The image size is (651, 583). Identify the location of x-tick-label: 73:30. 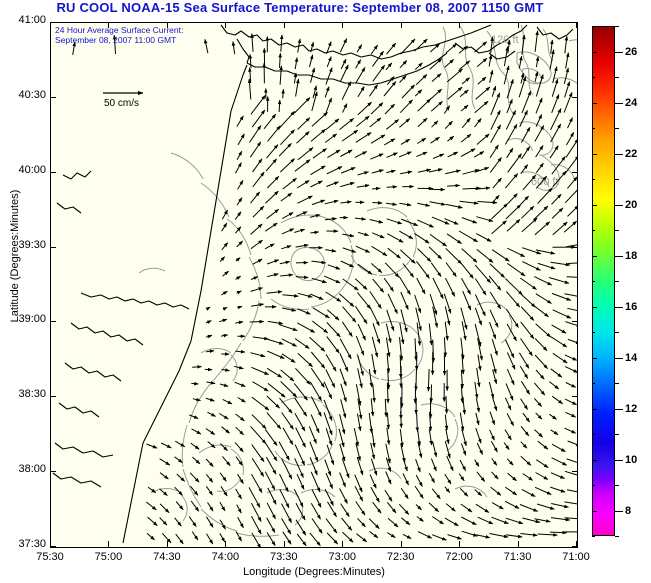
(284, 557).